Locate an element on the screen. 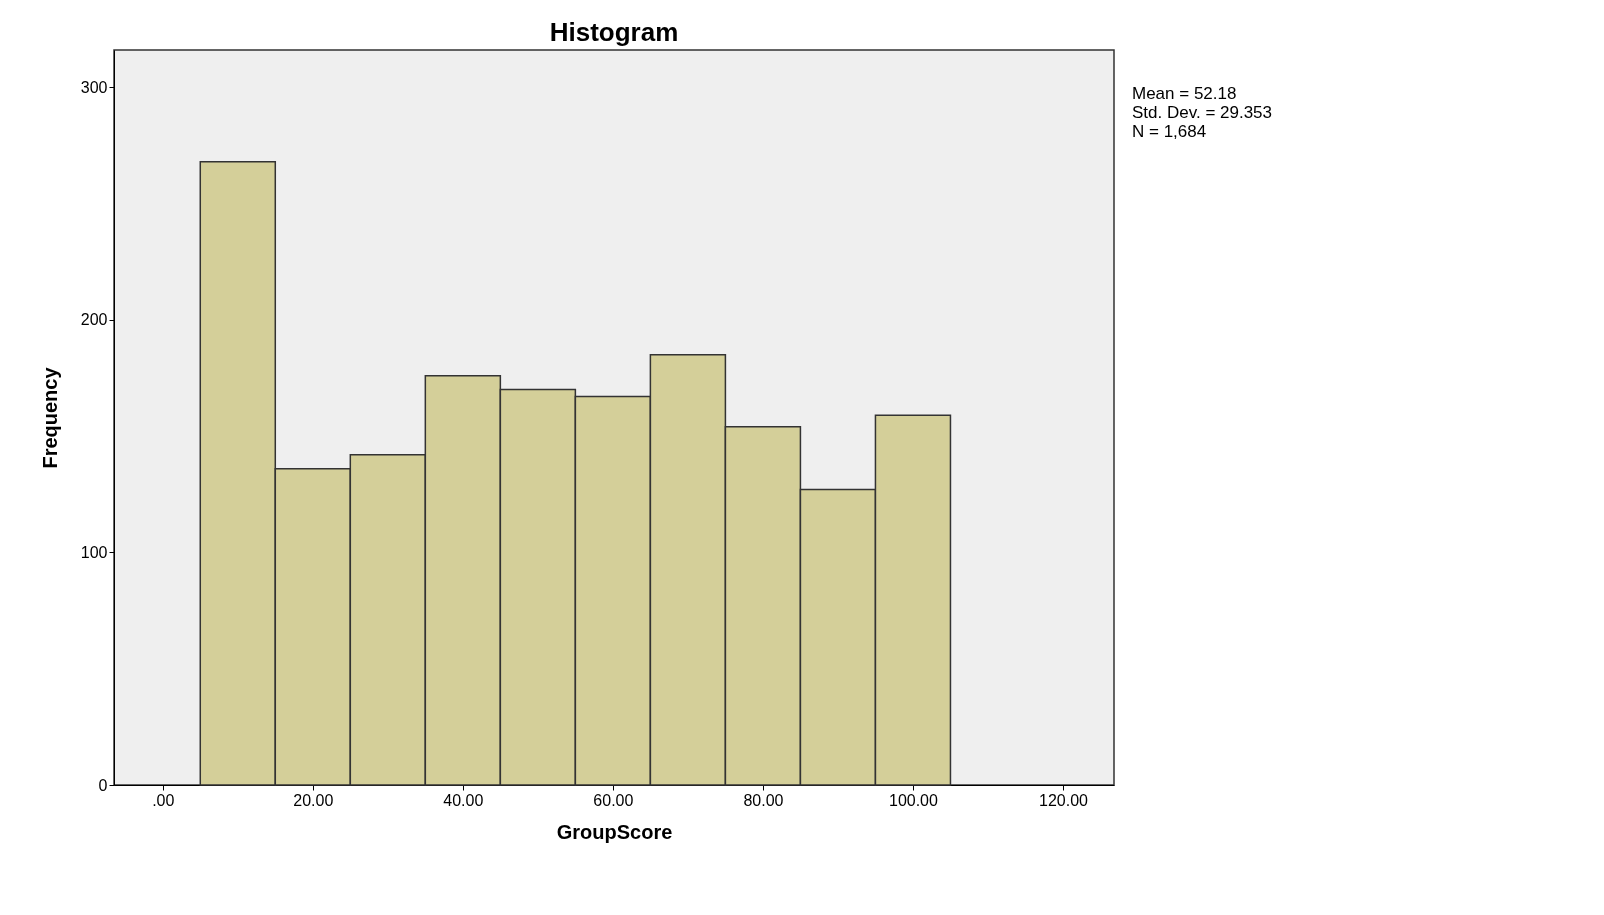 This screenshot has height=915, width=1604. x-tick-label: 40.00 is located at coordinates (463, 800).